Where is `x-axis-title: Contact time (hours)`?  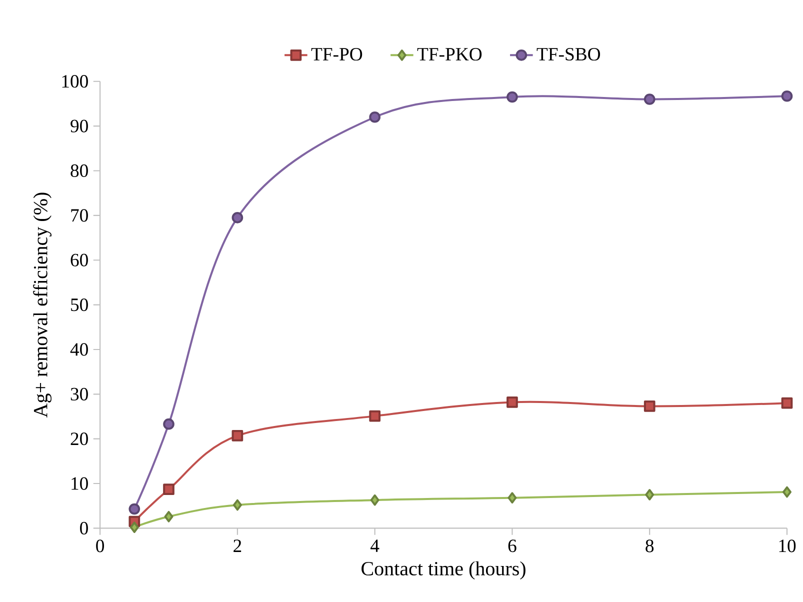 x-axis-title: Contact time (hours) is located at coordinates (444, 571).